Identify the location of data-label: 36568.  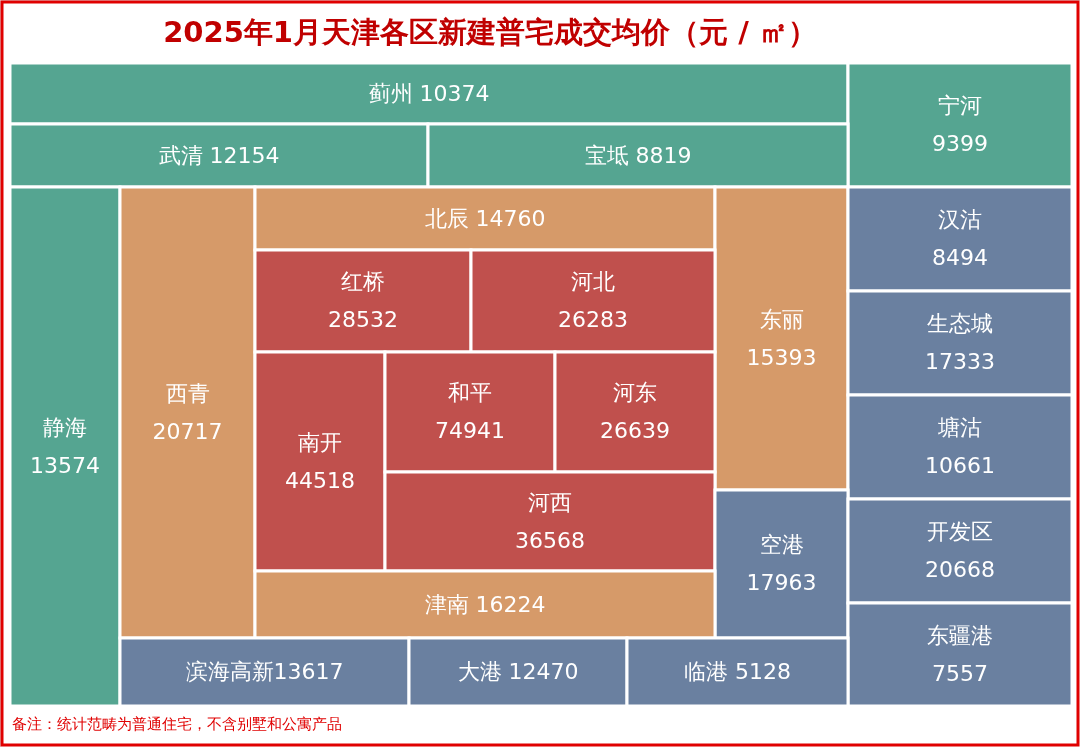
(550, 540).